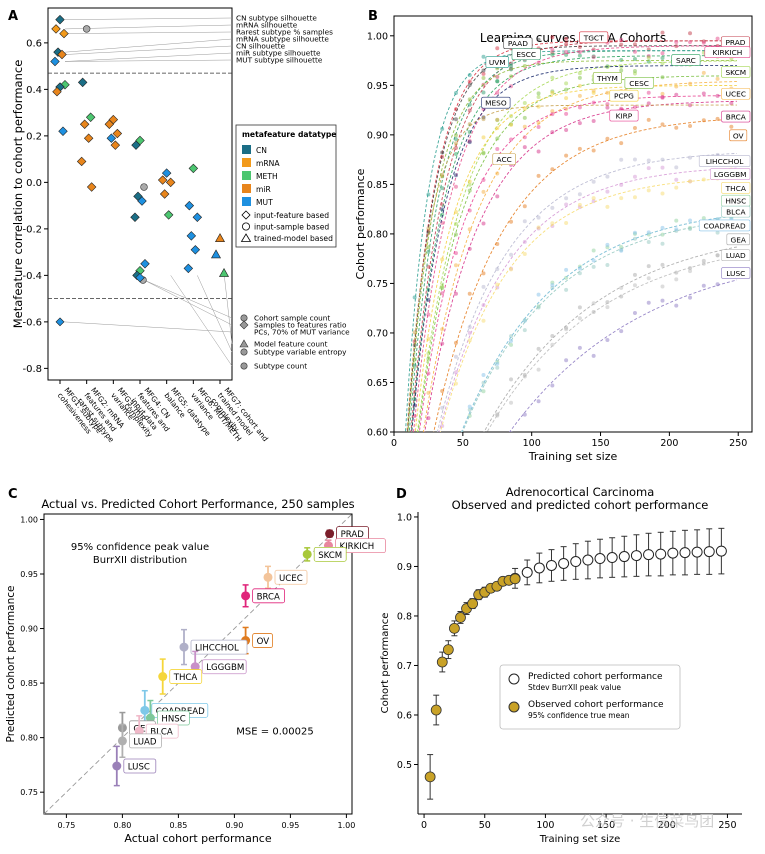  What do you see at coordinates (34, 43) in the screenshot?
I see `y-tick-label: 0.6` at bounding box center [34, 43].